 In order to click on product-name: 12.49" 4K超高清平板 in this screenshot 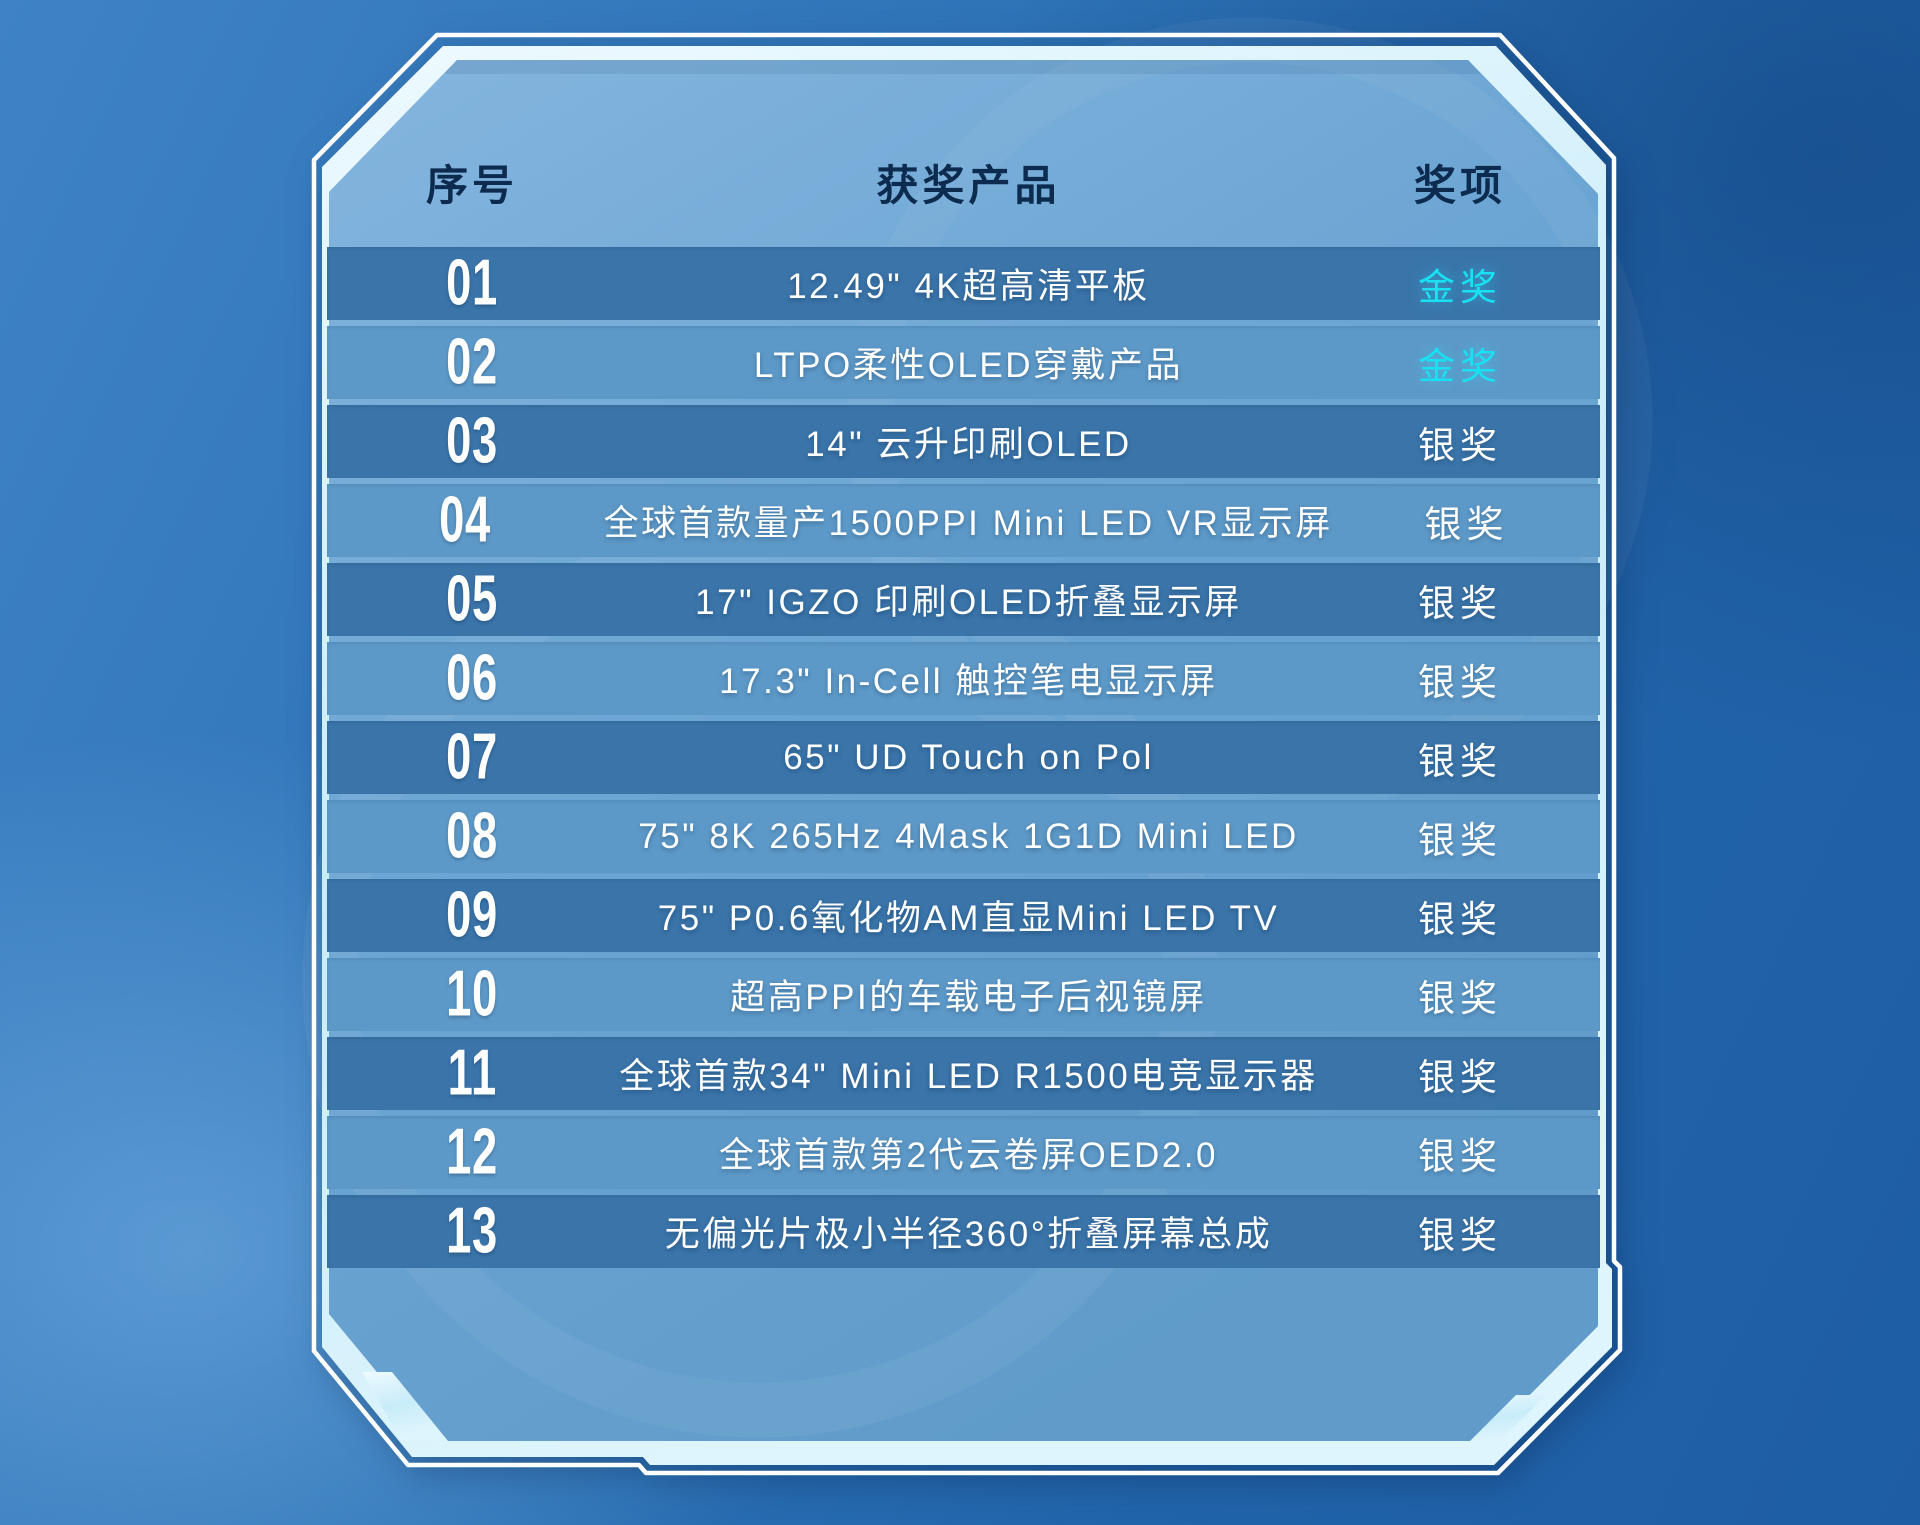, I will do `click(968, 286)`.